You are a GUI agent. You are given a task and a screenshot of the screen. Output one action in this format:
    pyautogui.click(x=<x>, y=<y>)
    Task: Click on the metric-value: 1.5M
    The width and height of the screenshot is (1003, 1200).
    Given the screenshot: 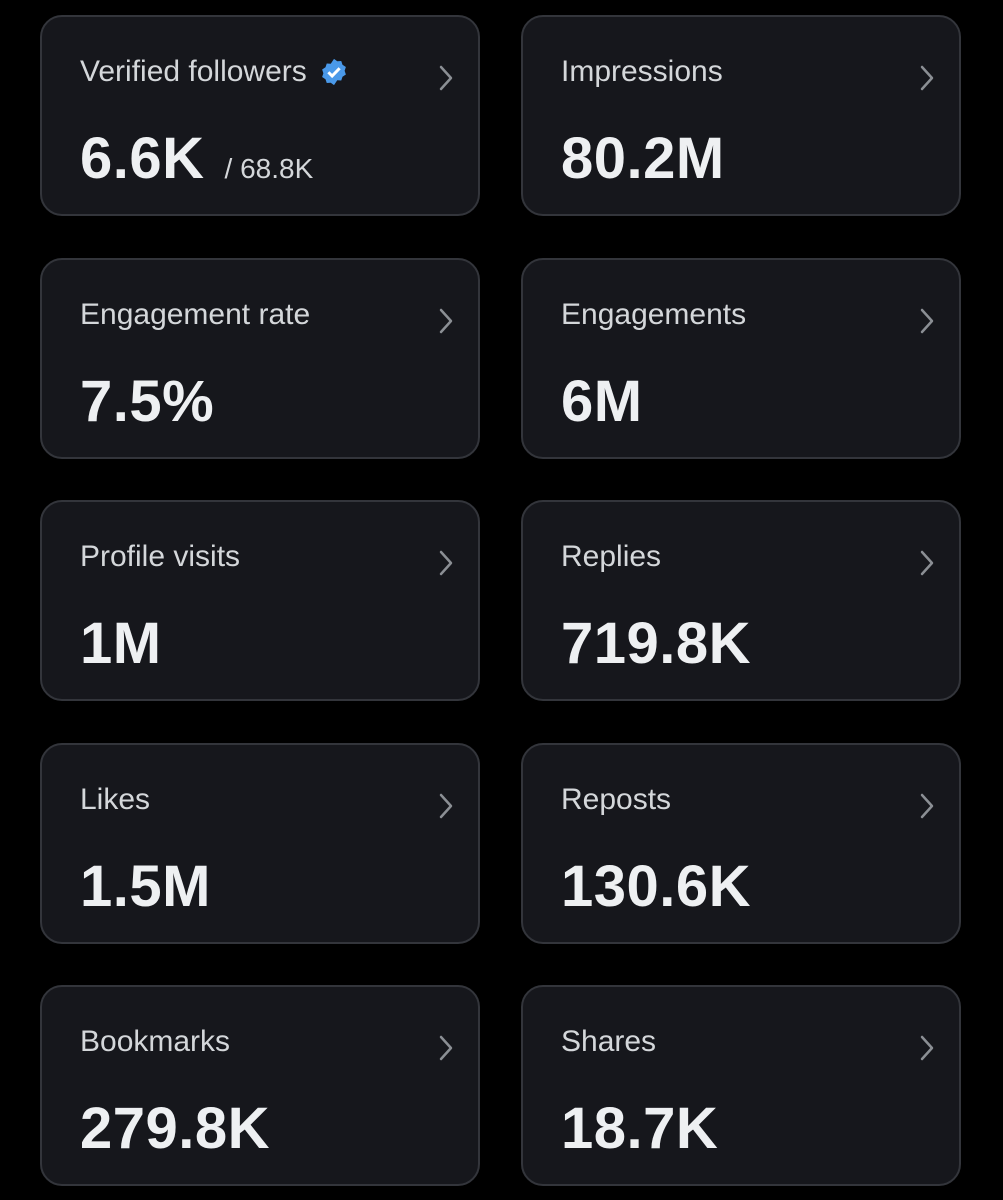 What is the action you would take?
    pyautogui.click(x=145, y=886)
    